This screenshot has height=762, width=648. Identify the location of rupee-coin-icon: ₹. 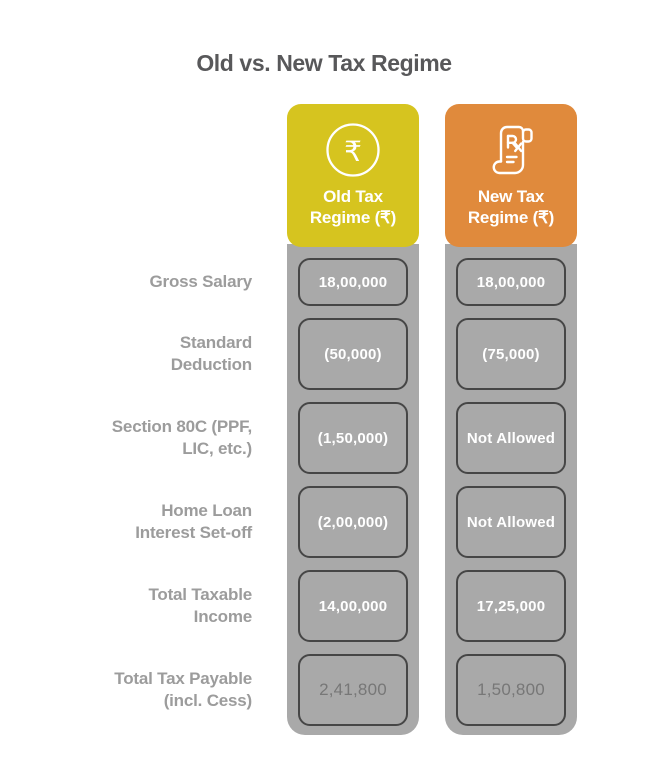
(353, 150).